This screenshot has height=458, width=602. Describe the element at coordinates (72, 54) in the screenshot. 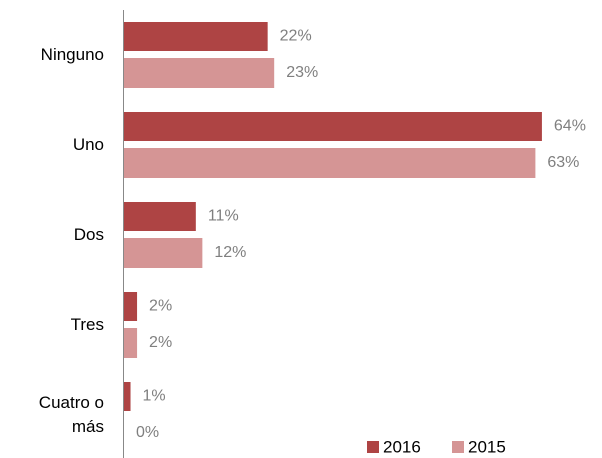

I see `category-label: Ninguno` at that location.